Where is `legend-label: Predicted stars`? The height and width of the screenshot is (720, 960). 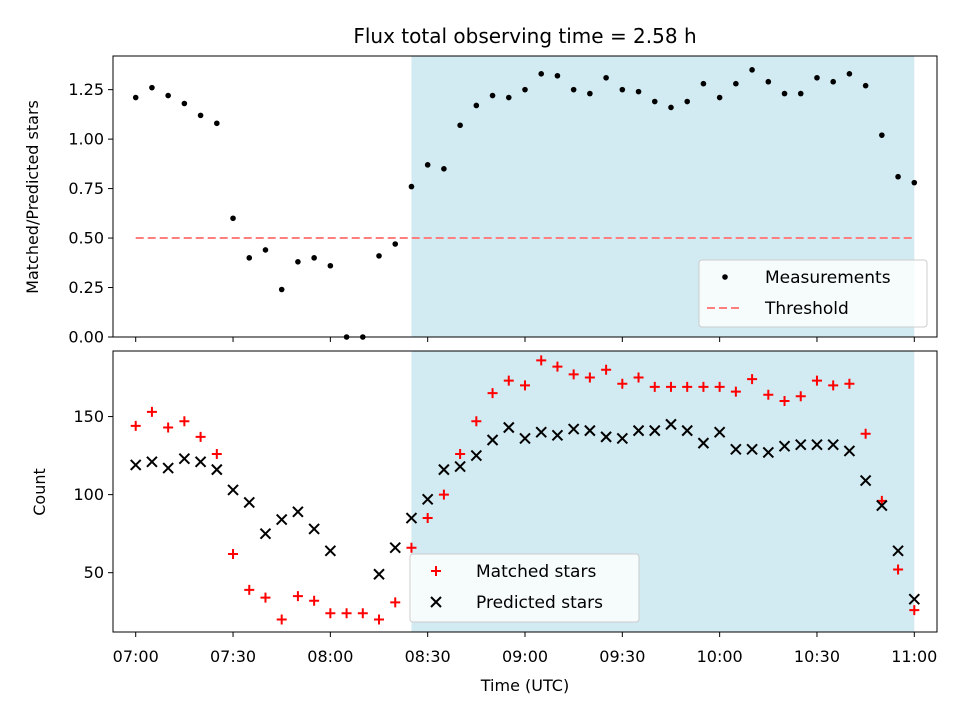
legend-label: Predicted stars is located at coordinates (539, 603).